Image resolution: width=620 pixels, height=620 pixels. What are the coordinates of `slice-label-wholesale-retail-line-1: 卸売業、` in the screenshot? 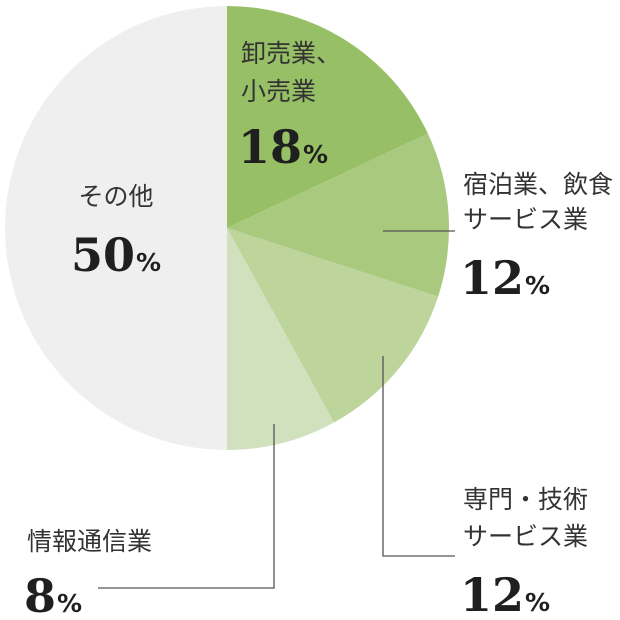 It's located at (291, 53).